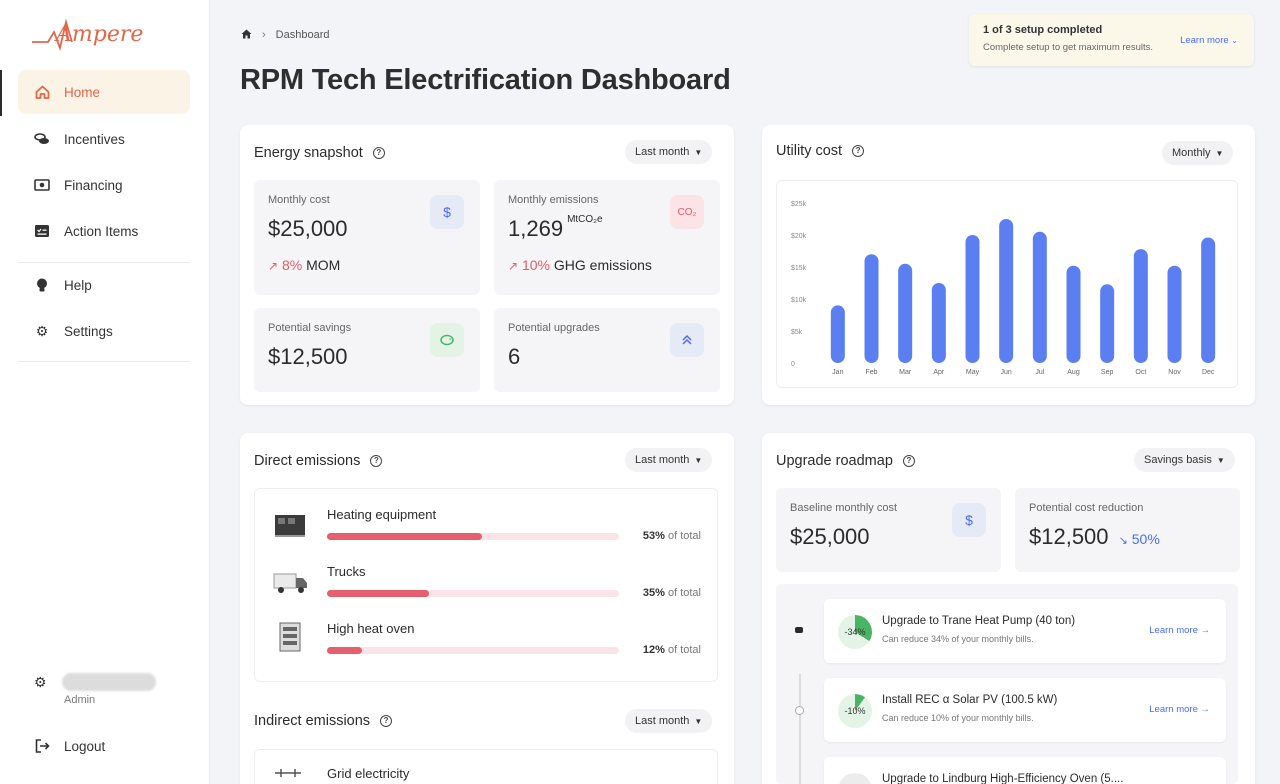 The image size is (1280, 784). Describe the element at coordinates (82, 92) in the screenshot. I see `sidebar-item-label: Home` at that location.